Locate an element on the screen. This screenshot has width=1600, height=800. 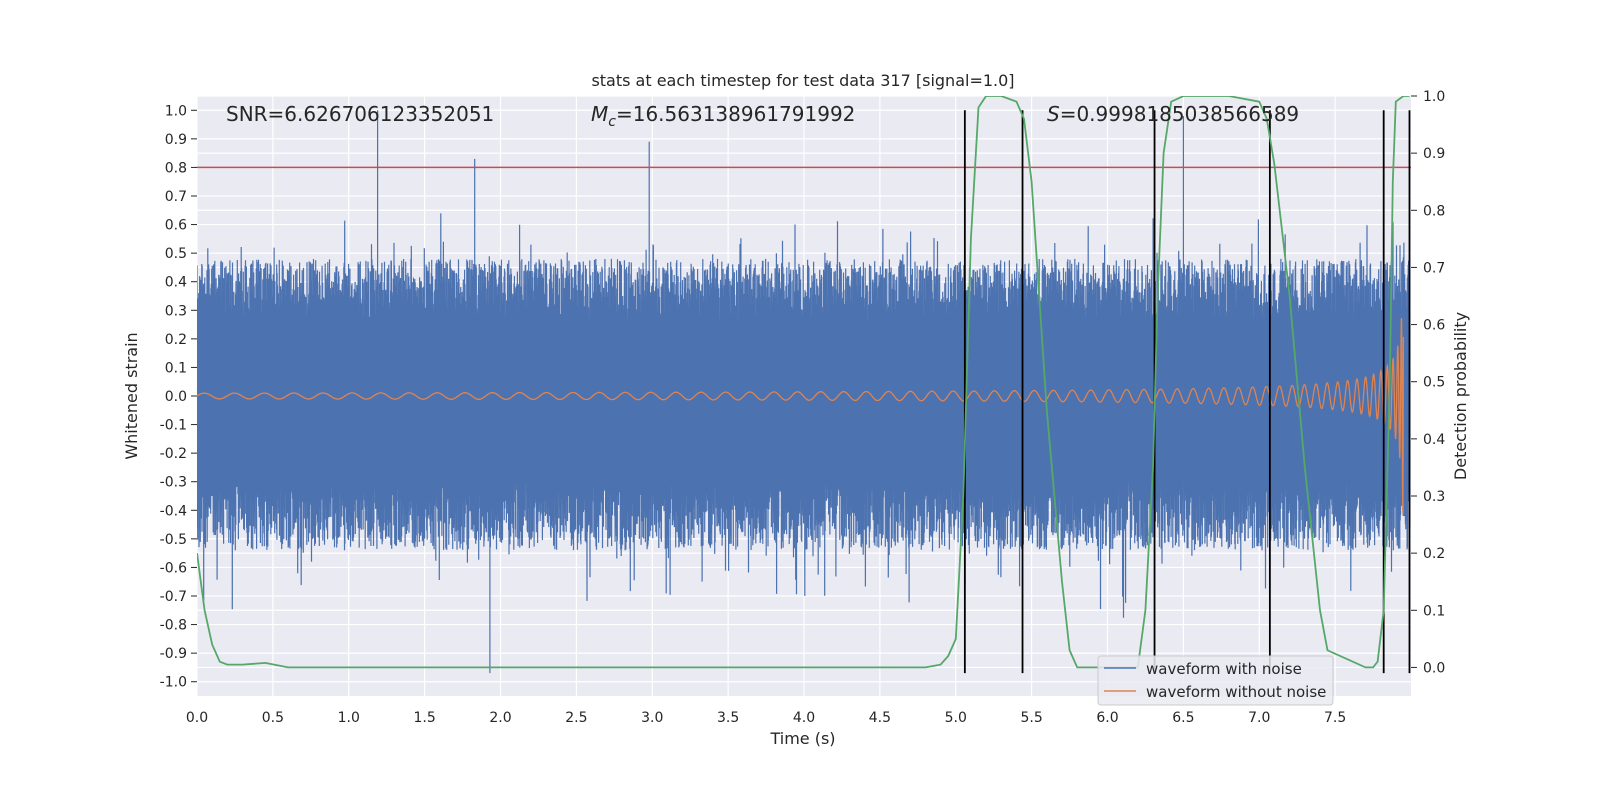
y2-axis-label: Detection probability is located at coordinates (1460, 396).